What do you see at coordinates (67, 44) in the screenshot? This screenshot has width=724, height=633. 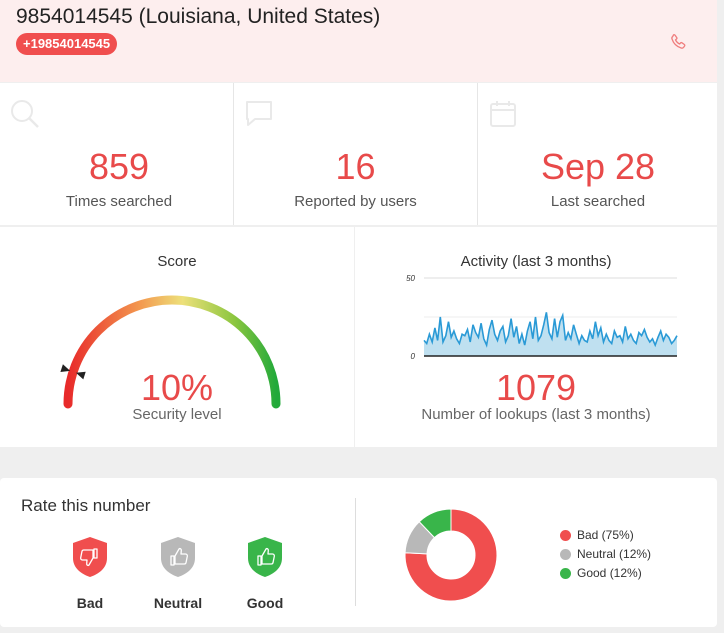 I see `number-badge: +19854014545` at bounding box center [67, 44].